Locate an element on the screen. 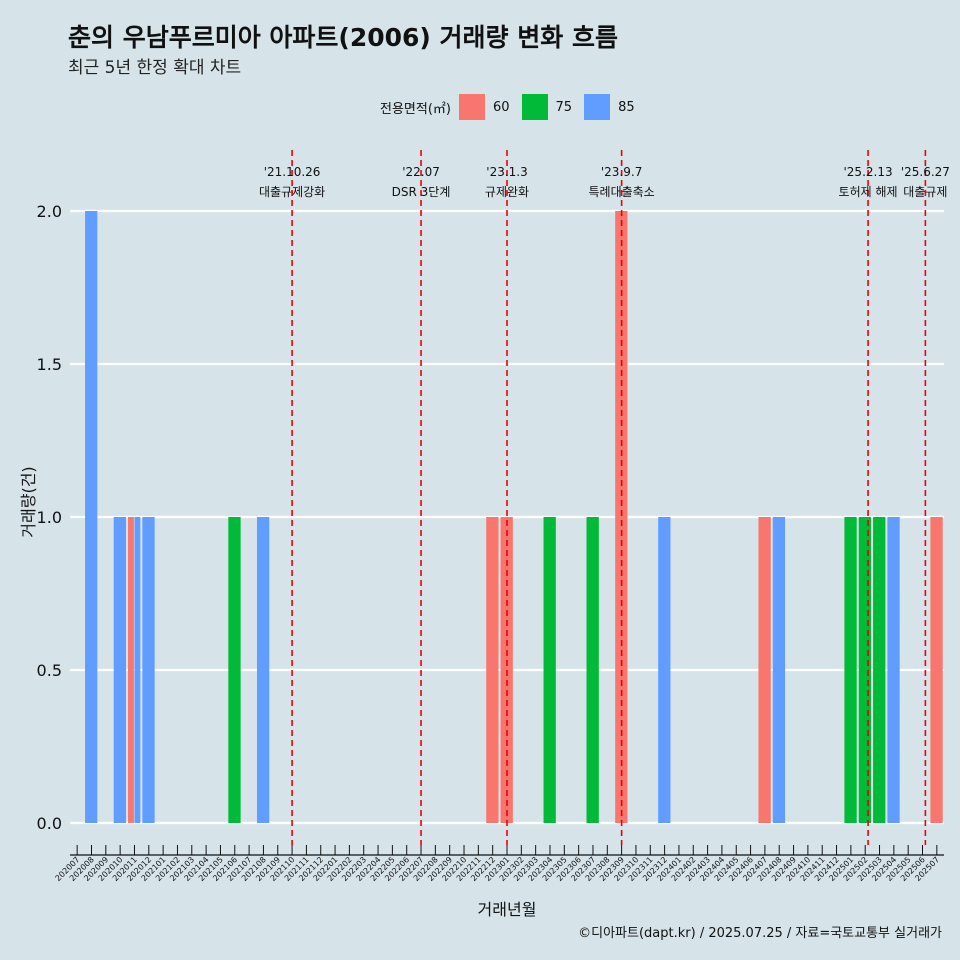 This screenshot has height=960, width=960. x-axis-title: 거래년월 is located at coordinates (507, 909).